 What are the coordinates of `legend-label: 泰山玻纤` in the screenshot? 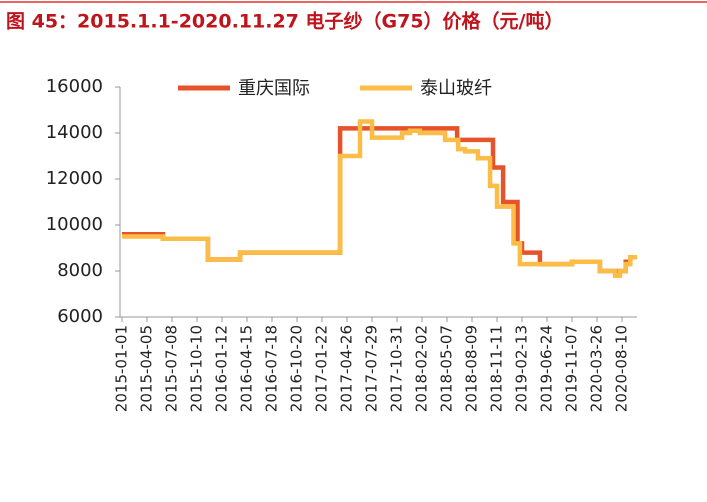 It's located at (456, 88).